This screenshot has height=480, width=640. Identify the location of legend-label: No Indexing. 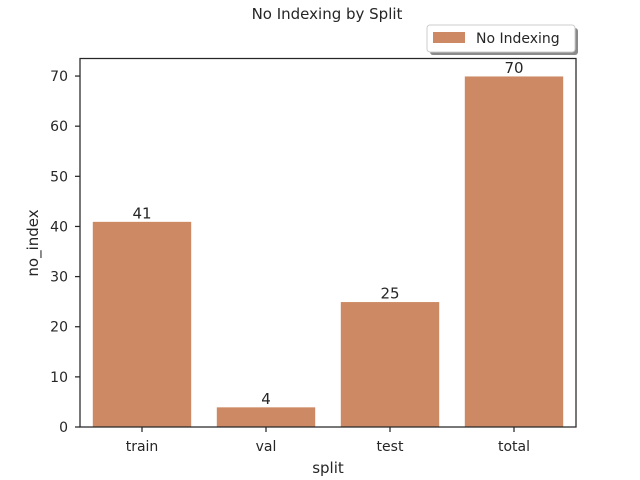
(518, 39).